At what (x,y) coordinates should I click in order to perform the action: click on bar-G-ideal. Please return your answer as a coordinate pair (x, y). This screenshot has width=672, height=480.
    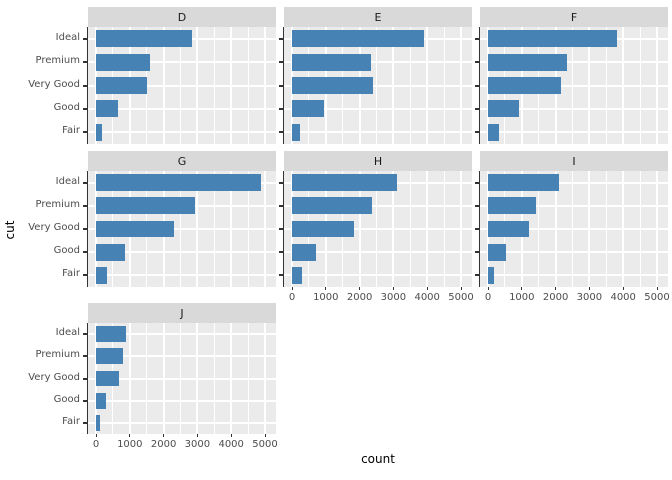
    Looking at the image, I should click on (179, 182).